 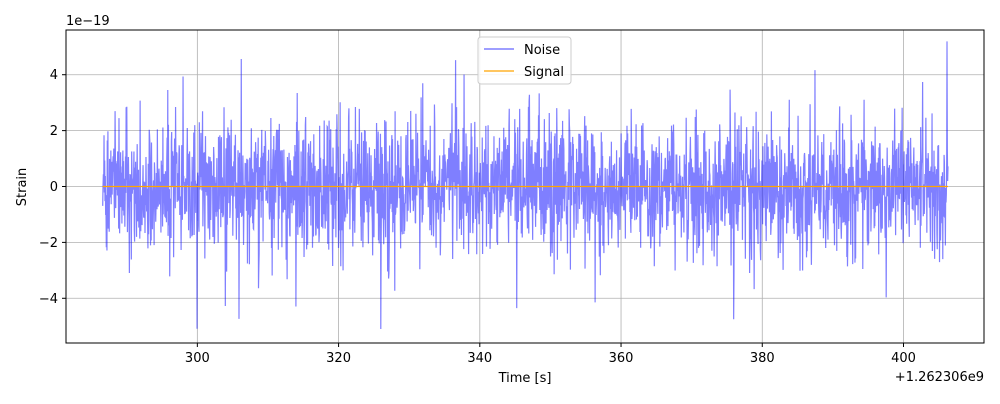 I want to click on x-tick-label: 340, so click(x=479, y=358).